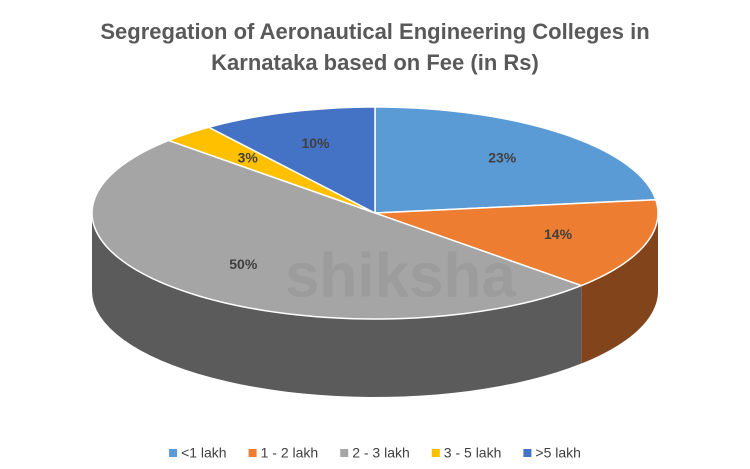  Describe the element at coordinates (316, 143) in the screenshot. I see `data-label: 10%` at that location.